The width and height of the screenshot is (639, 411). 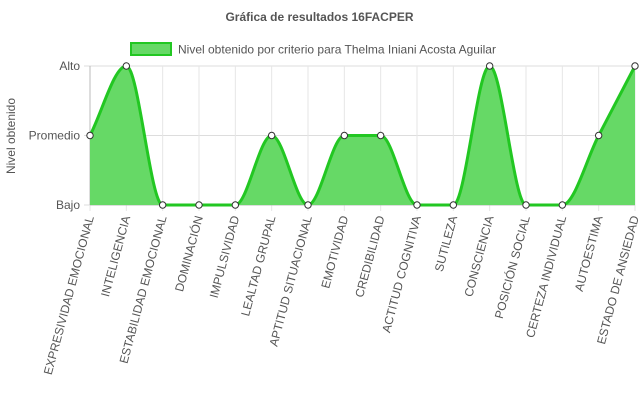 What do you see at coordinates (369, 256) in the screenshot?
I see `x-tick-label: CREDIBILIDAD` at bounding box center [369, 256].